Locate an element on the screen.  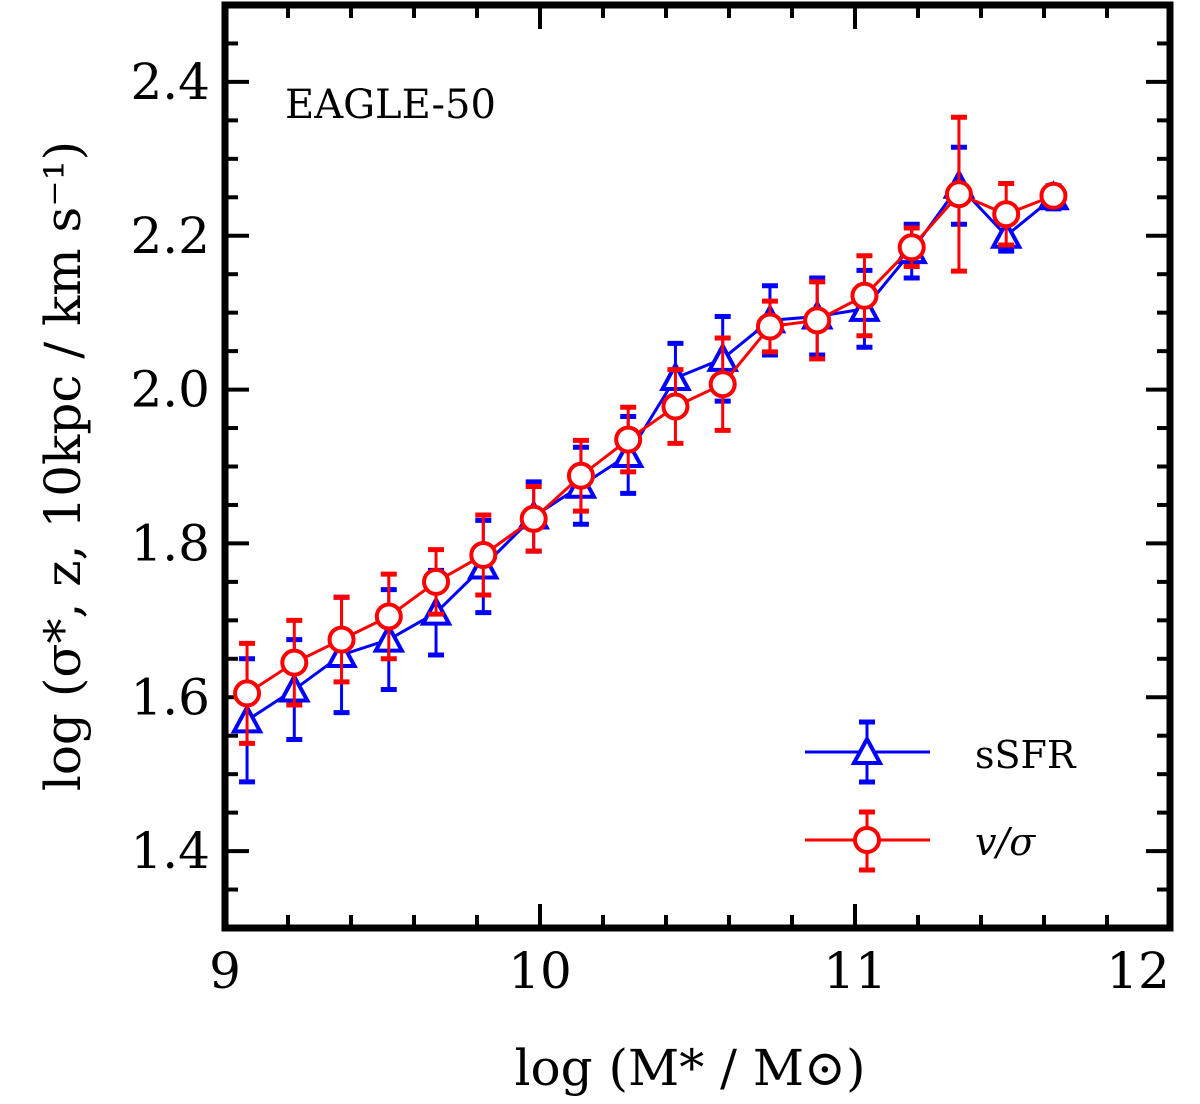
x-tick-label: 9 is located at coordinates (225, 971).